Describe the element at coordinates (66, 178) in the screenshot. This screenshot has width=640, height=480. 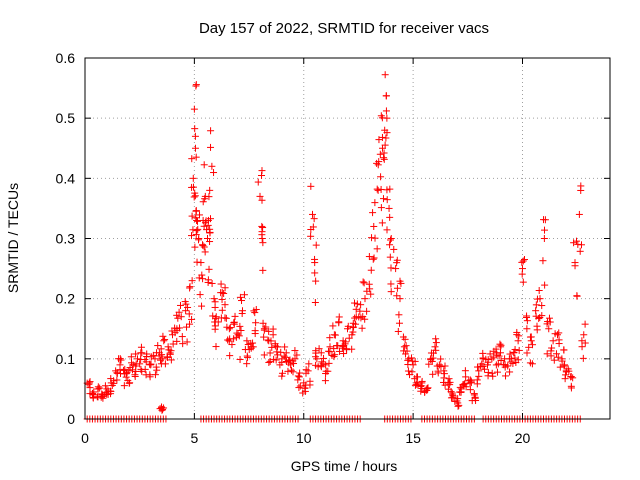
I see `y-tick-label: 0.4` at that location.